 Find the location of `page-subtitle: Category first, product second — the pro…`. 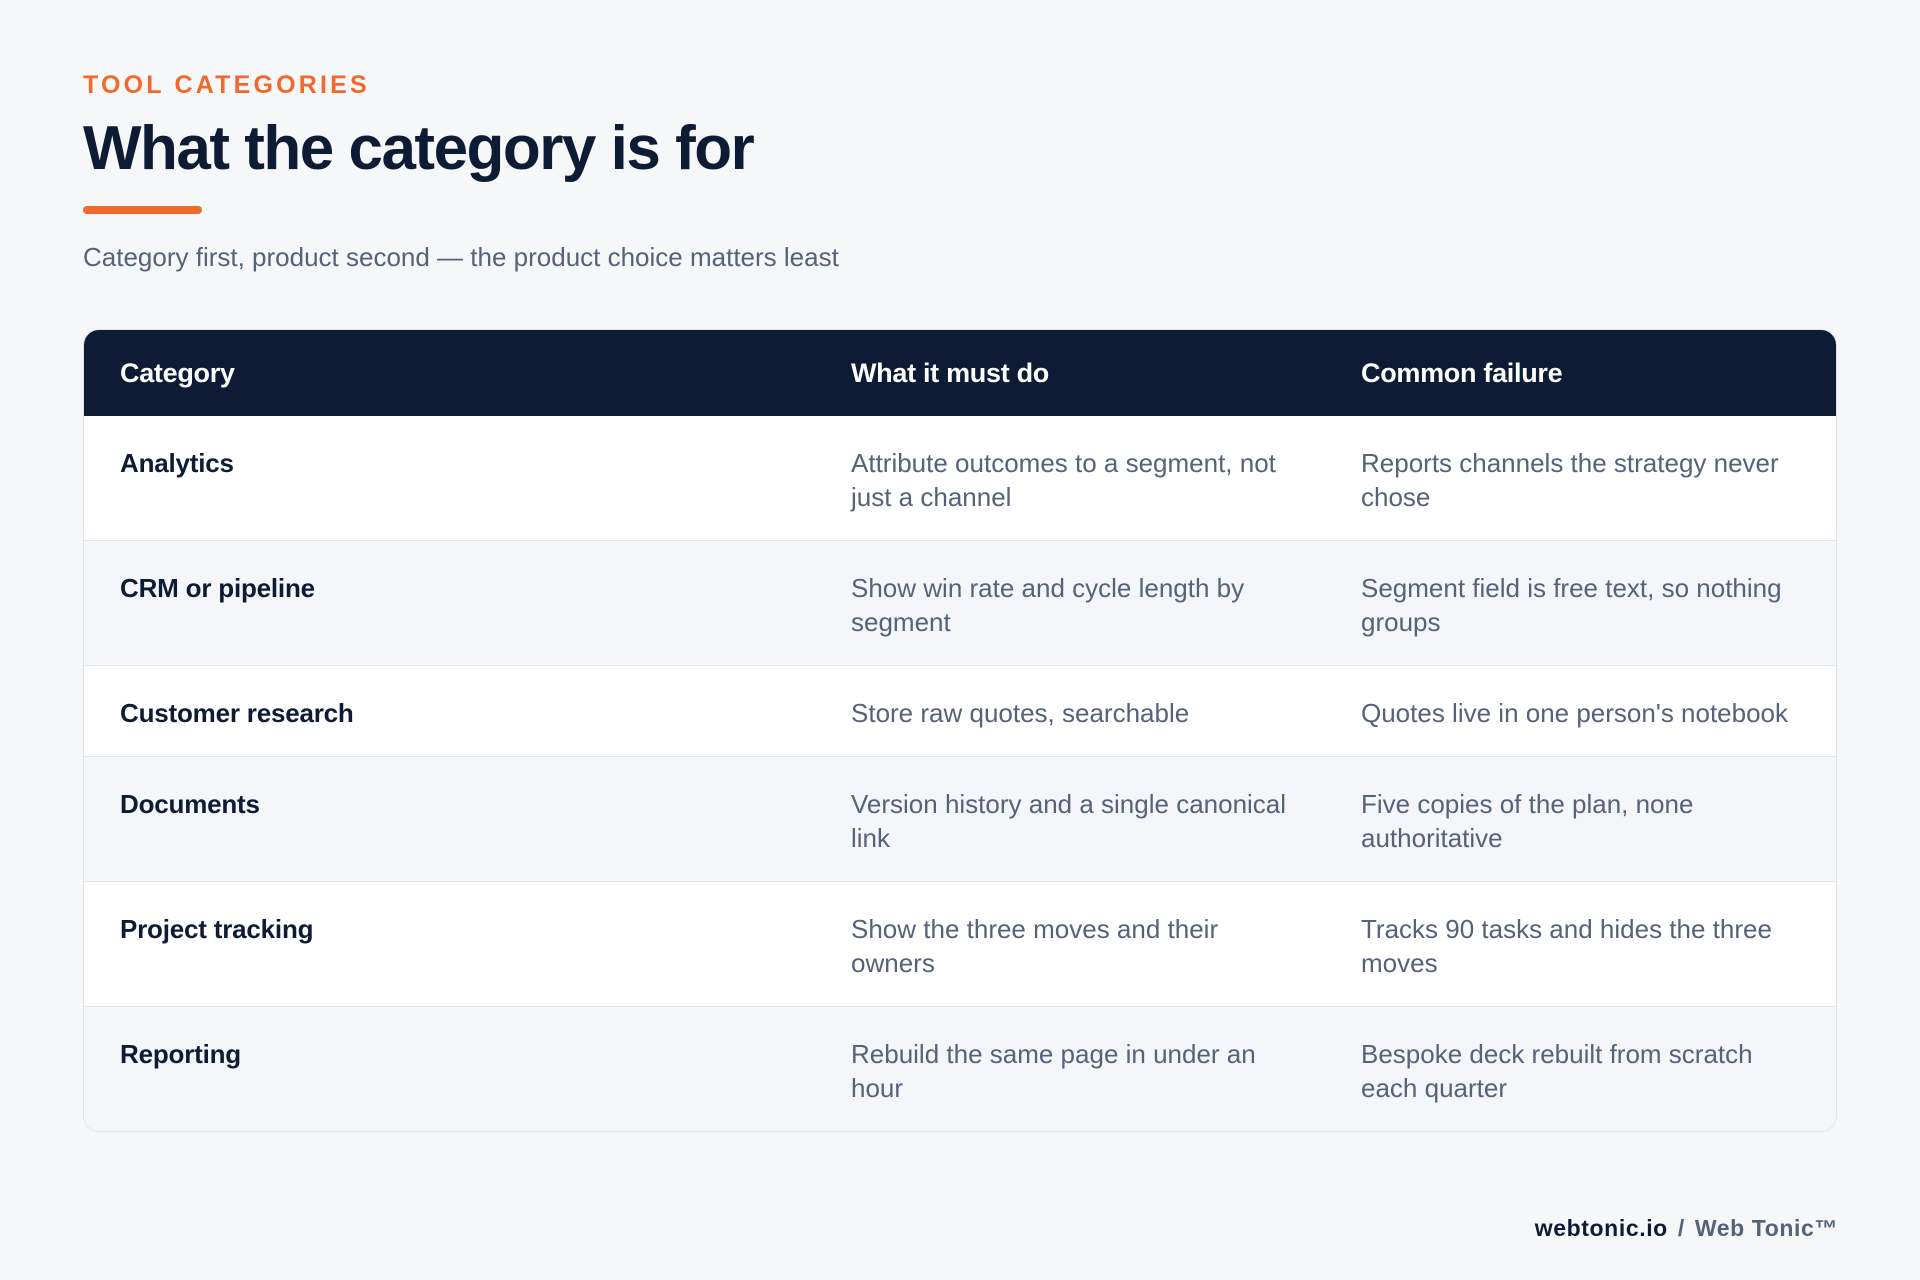

page-subtitle: Category first, product second — the pro… is located at coordinates (461, 257).